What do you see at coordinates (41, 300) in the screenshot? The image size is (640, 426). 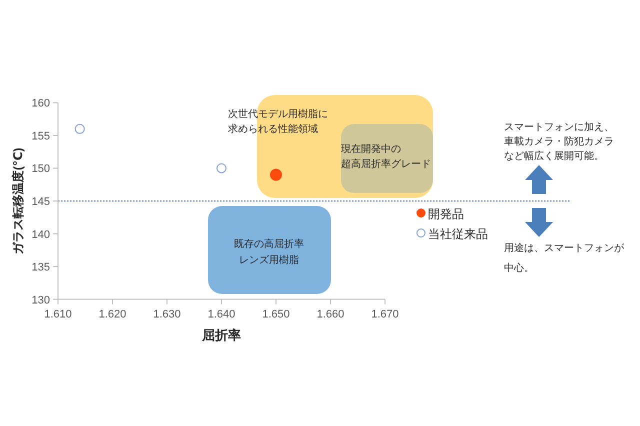 I see `y-tick-label: 130` at bounding box center [41, 300].